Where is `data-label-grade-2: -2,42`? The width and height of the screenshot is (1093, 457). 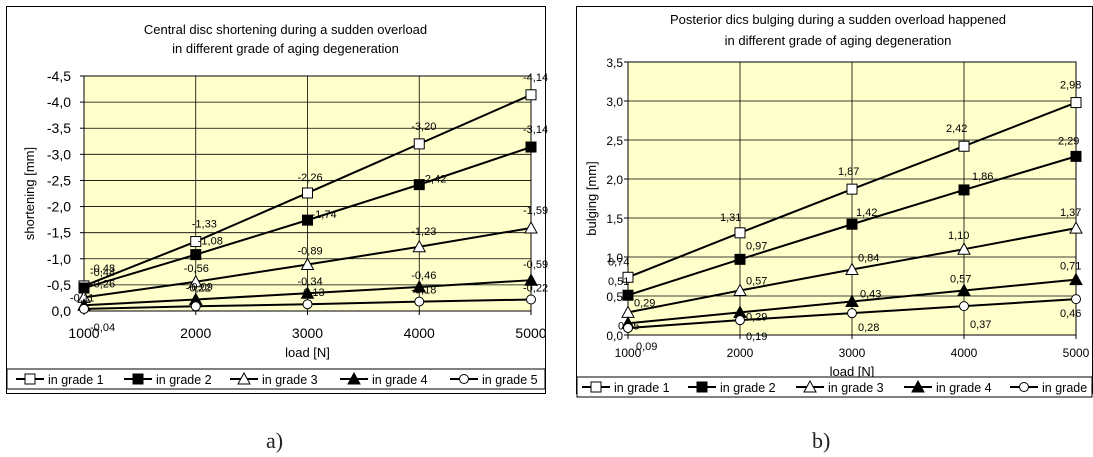 data-label-grade-2: -2,42 is located at coordinates (433, 180).